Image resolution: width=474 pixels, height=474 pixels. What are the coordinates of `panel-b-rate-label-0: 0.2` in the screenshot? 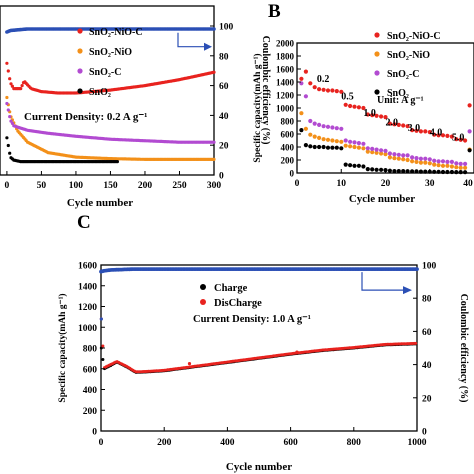 It's located at (323, 79).